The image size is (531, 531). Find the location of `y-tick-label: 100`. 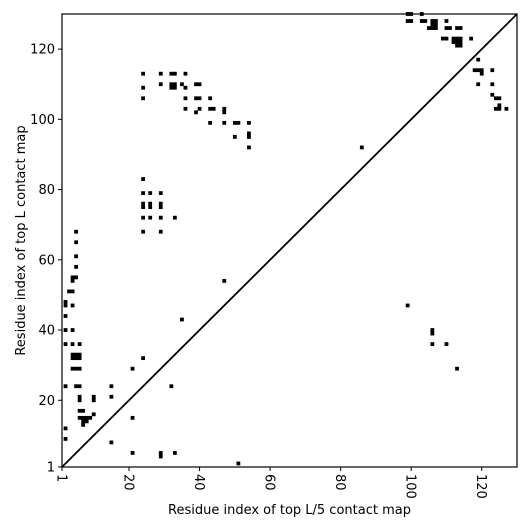

y-tick-label: 100 is located at coordinates (42, 120).